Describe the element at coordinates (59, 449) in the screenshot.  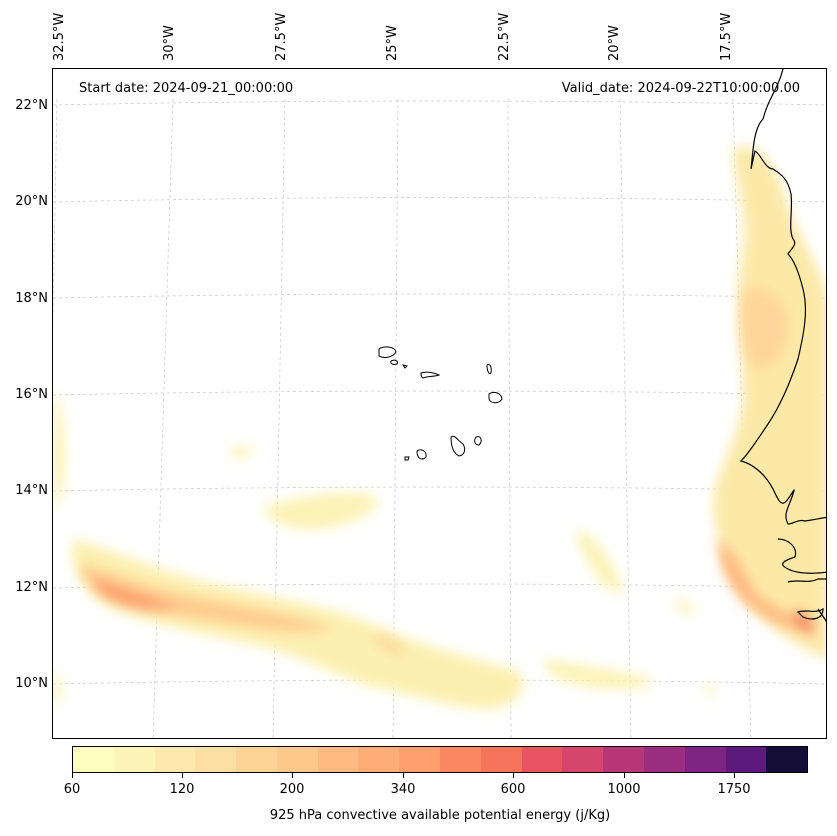
I see `cape-region-left-edge` at that location.